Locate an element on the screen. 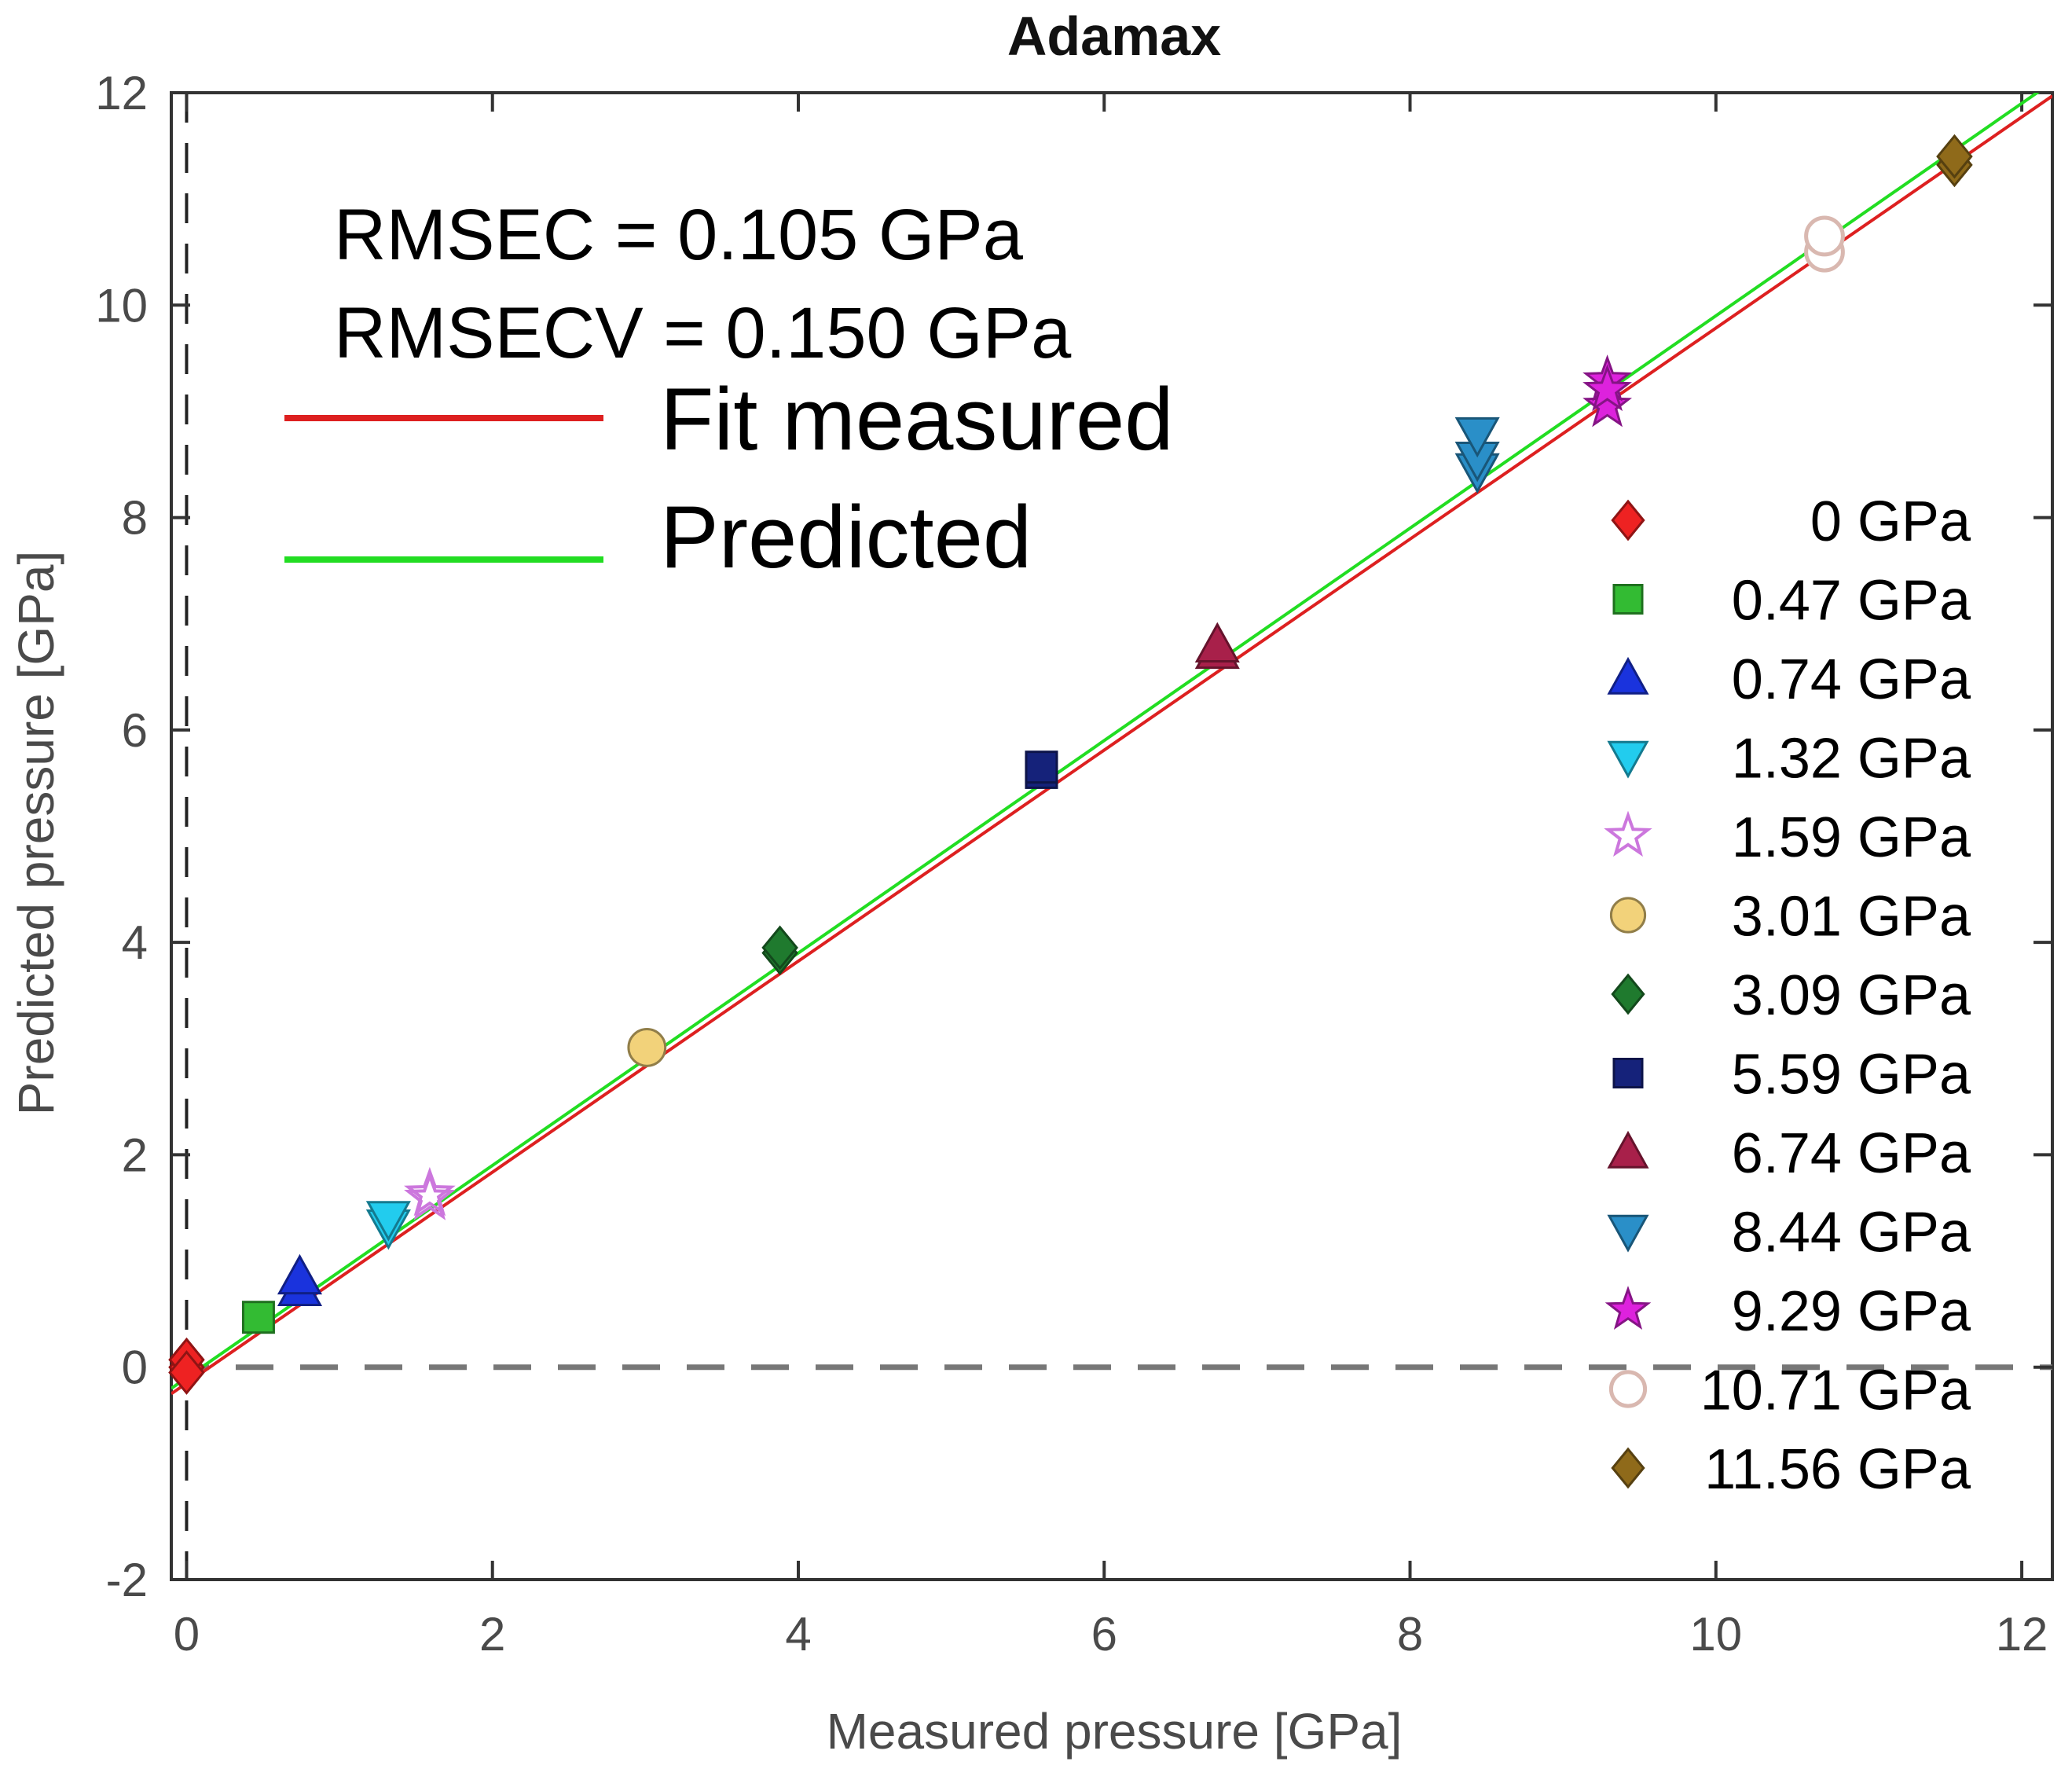 This screenshot has height=1769, width=2072. data-point-3-09-gpa is located at coordinates (779, 948).